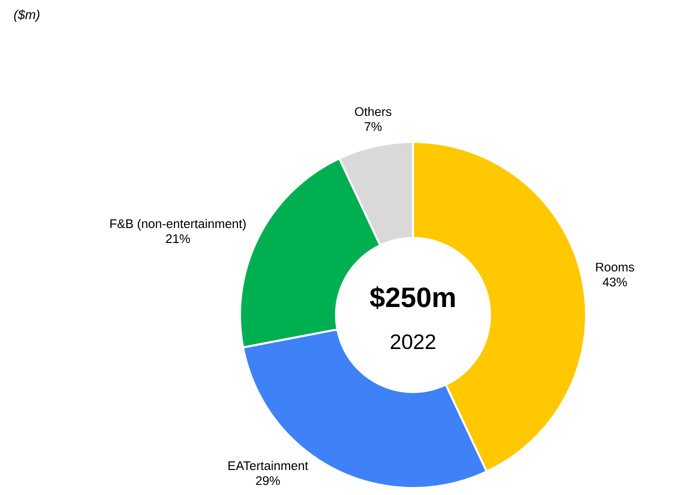 This screenshot has height=495, width=678. Describe the element at coordinates (27, 15) in the screenshot. I see `text: ($m)` at that location.